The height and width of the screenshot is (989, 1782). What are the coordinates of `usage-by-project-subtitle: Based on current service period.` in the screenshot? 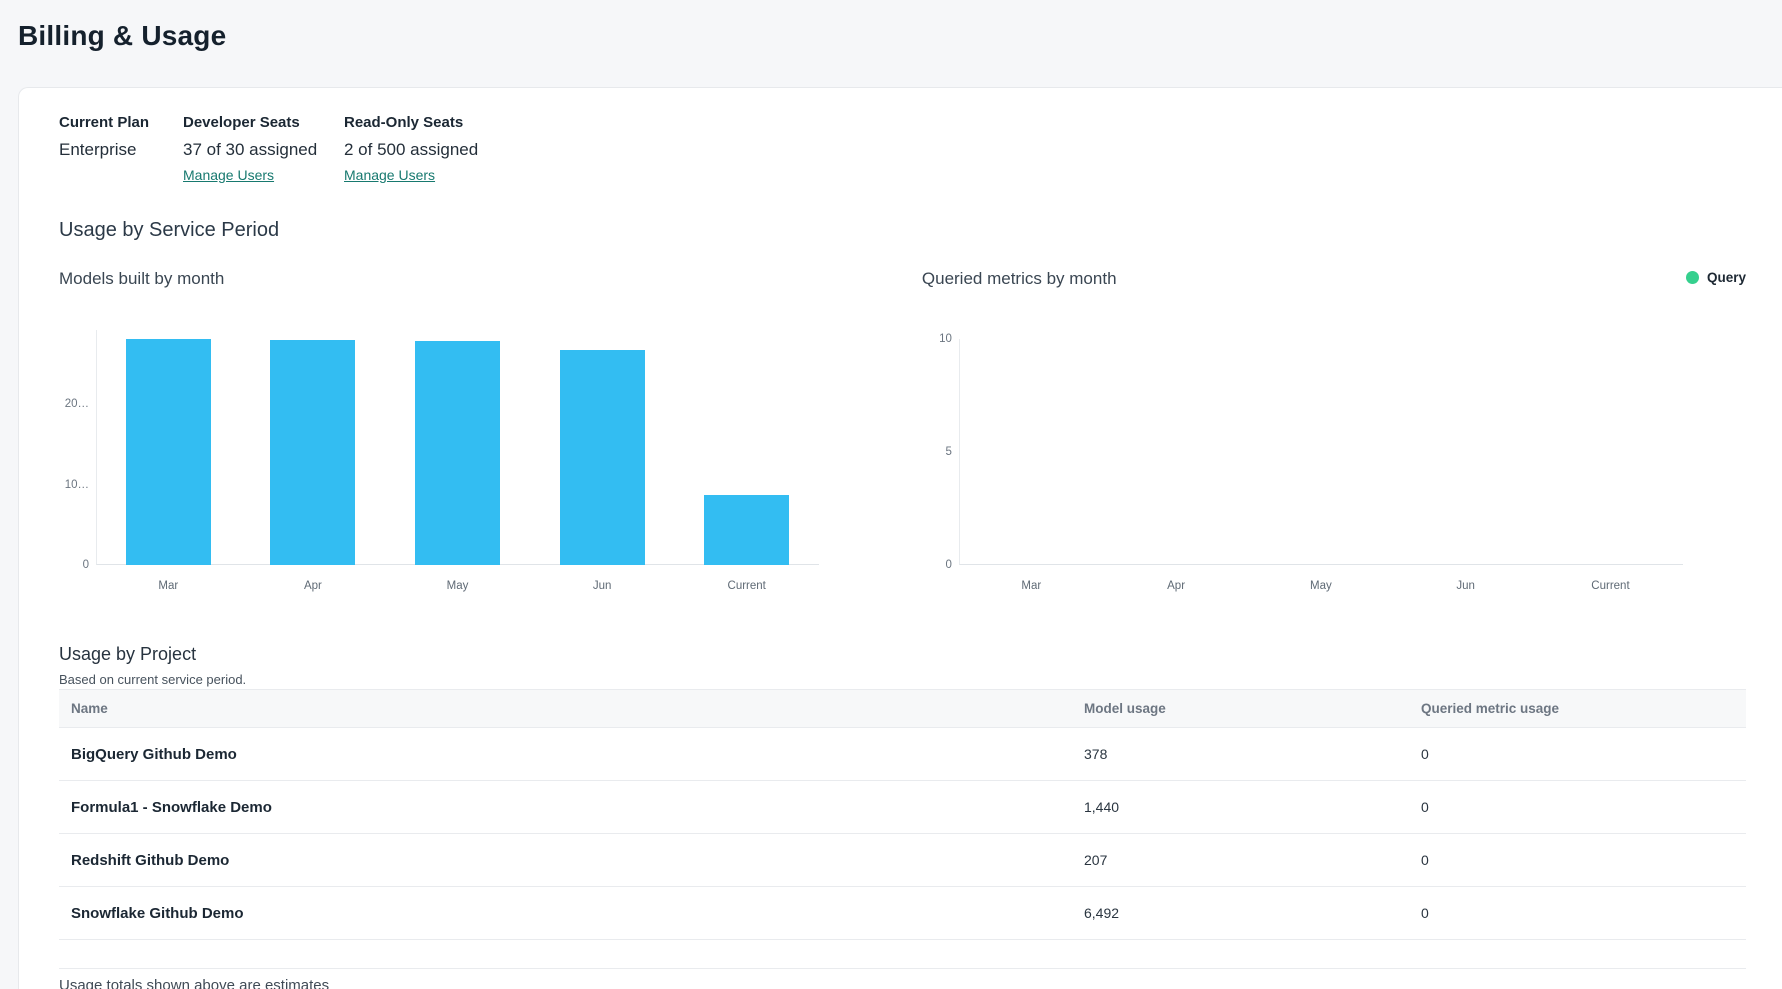 It's located at (153, 679).